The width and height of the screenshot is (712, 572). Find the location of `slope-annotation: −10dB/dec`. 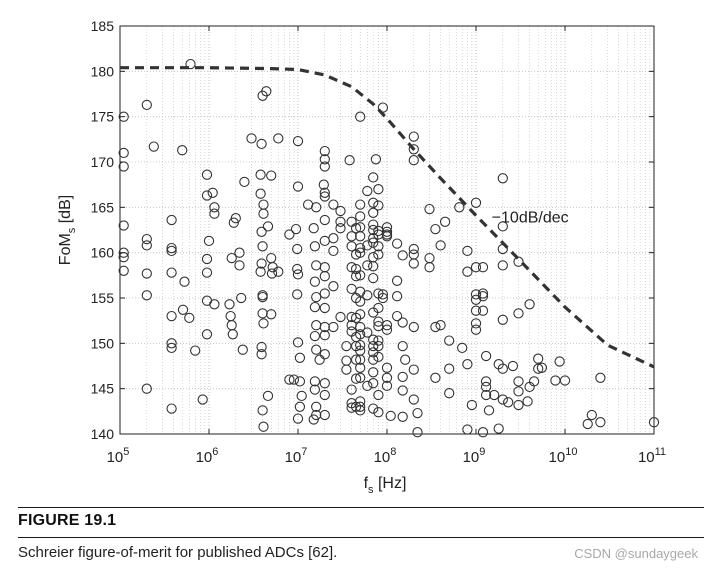

slope-annotation: −10dB/dec is located at coordinates (530, 217).